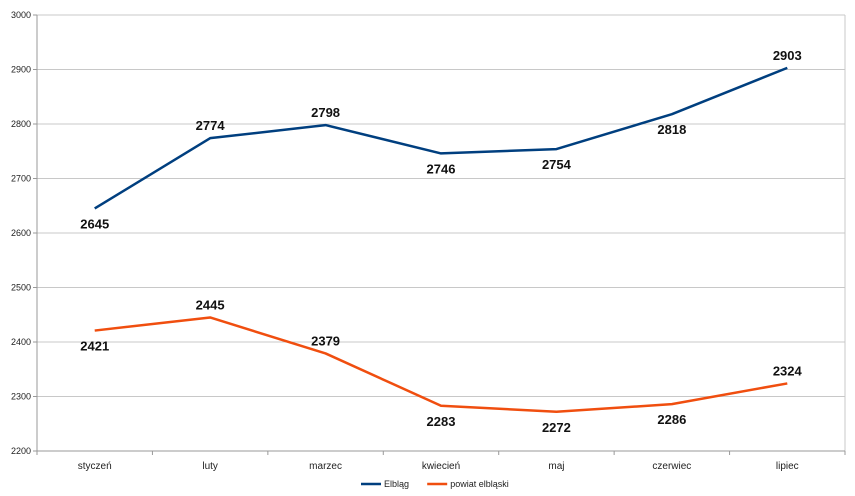 The height and width of the screenshot is (496, 855). Describe the element at coordinates (557, 164) in the screenshot. I see `data-label: 2754` at that location.